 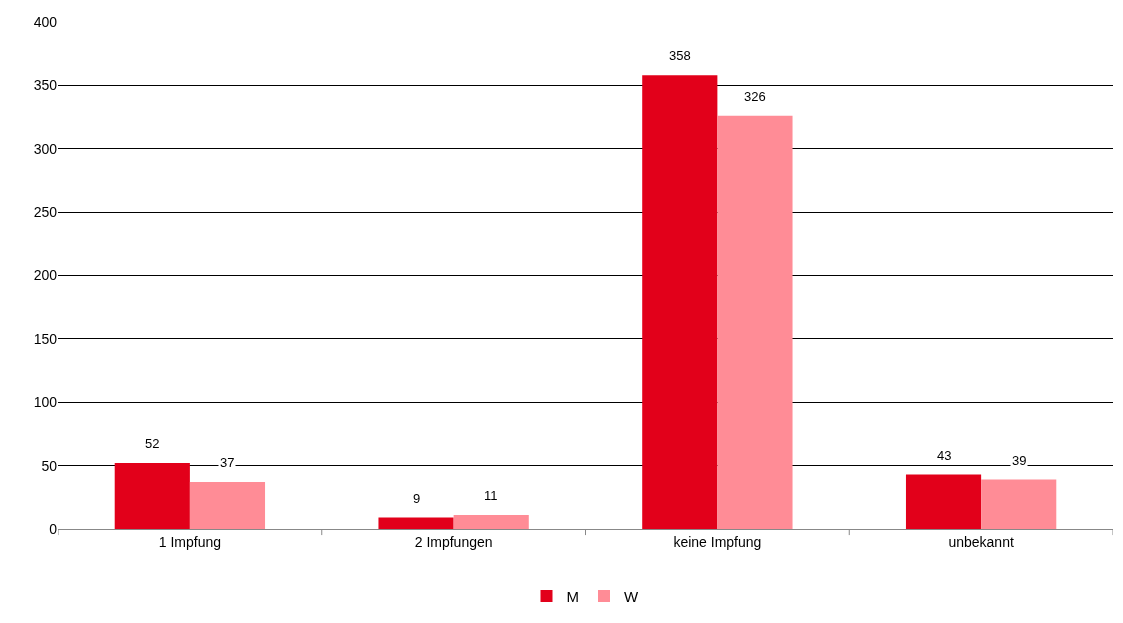 I want to click on x-tick-label: 2 Impfungen, so click(x=453, y=541).